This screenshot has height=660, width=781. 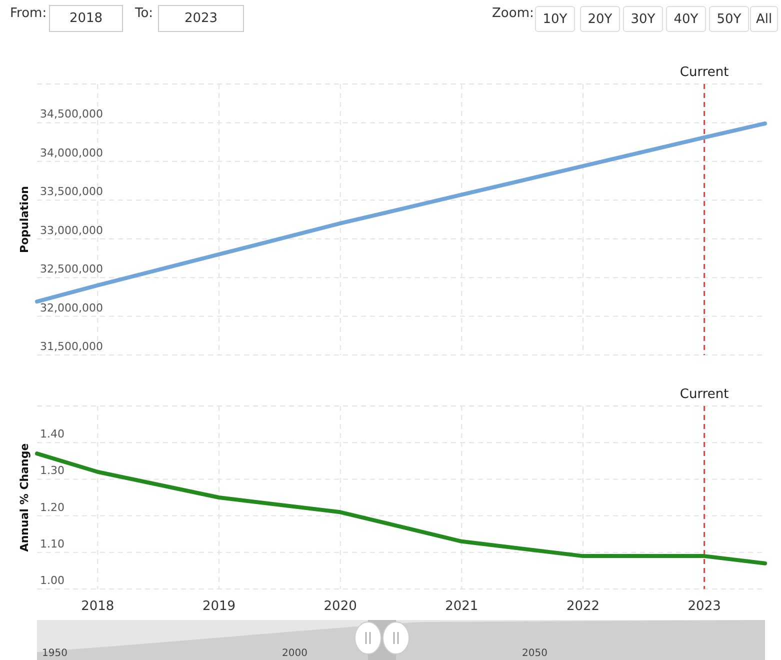 I want to click on x-tick-label: 2023, so click(x=704, y=606).